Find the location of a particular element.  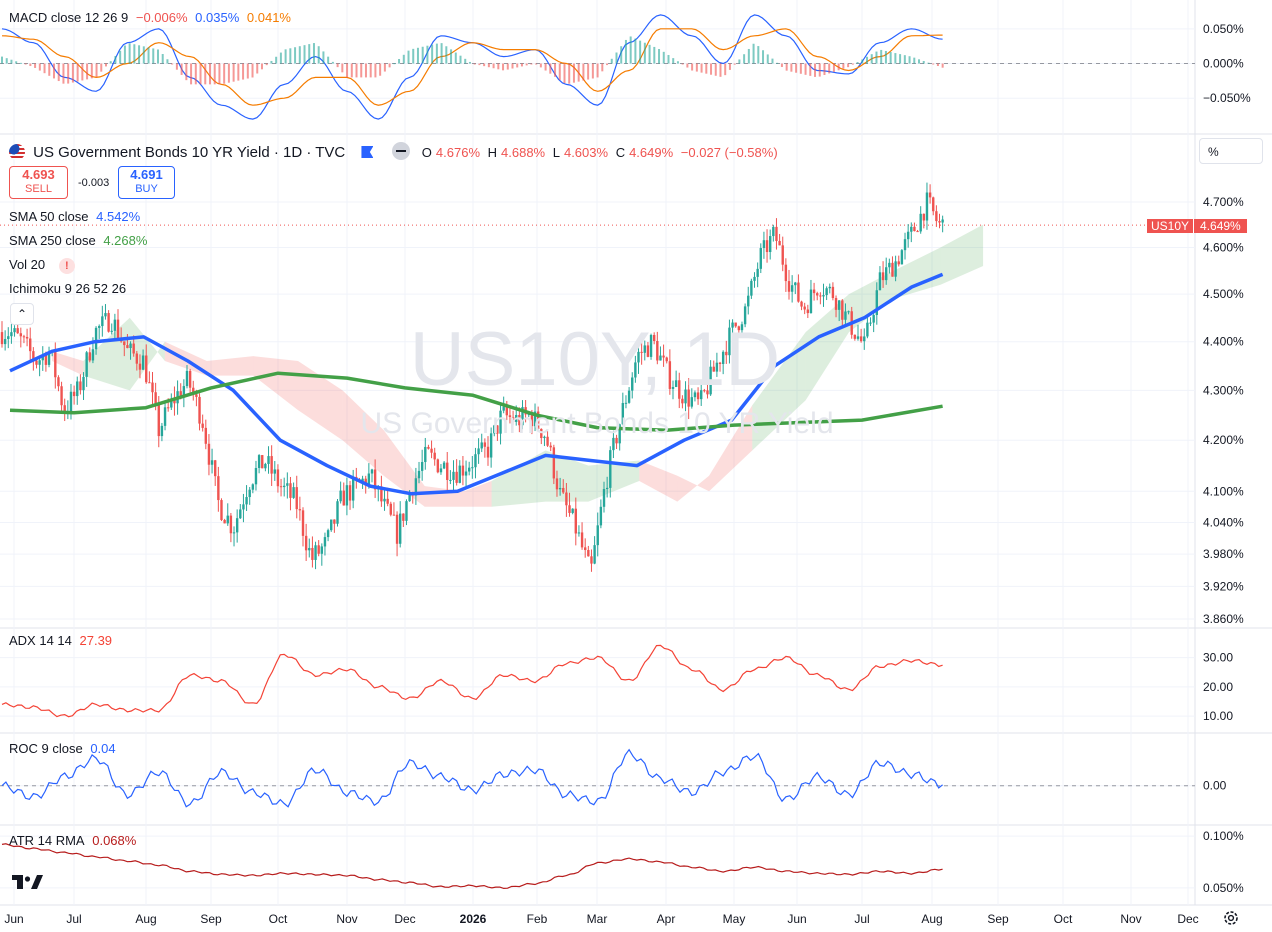

buy-button: 4.691 BUY is located at coordinates (146, 182).